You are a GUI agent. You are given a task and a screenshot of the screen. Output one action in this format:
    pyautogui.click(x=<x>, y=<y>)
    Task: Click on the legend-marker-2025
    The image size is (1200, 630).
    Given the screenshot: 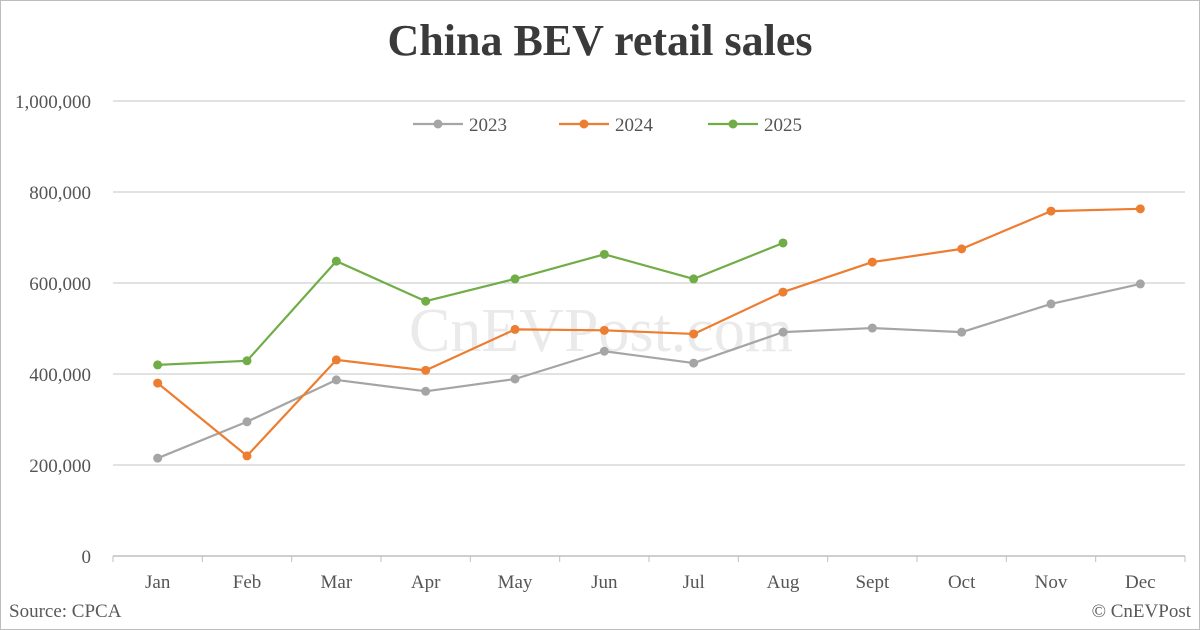 What is the action you would take?
    pyautogui.click(x=733, y=124)
    